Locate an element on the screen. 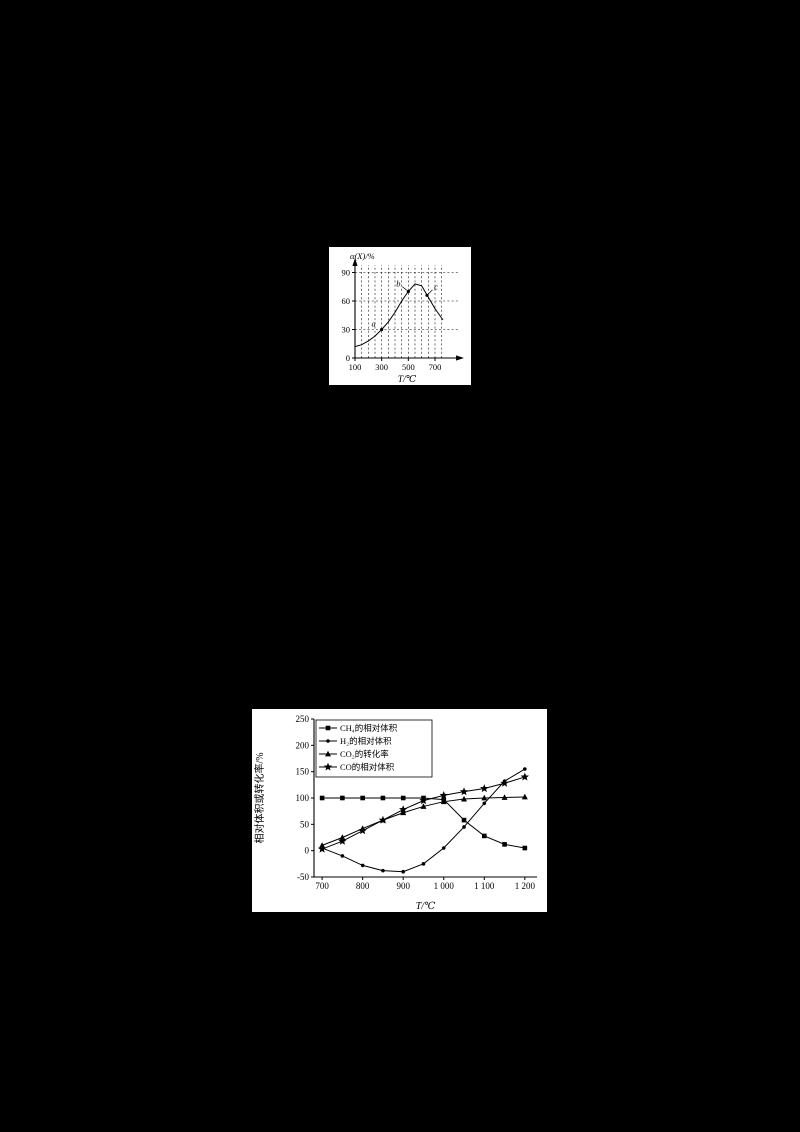 This screenshot has height=1132, width=800. figure-alpha-conversion-panel: 100 300 500 700 0 30 60 90 T/℃ α(X)/% a b c is located at coordinates (400, 316).